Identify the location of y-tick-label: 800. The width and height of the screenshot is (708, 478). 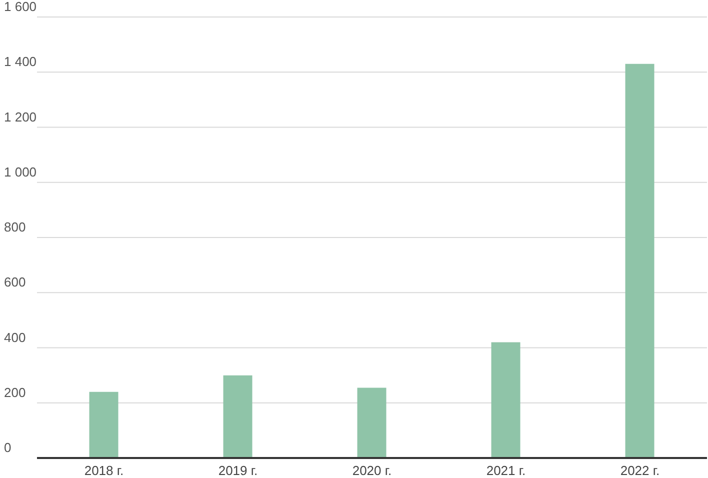
(15, 227).